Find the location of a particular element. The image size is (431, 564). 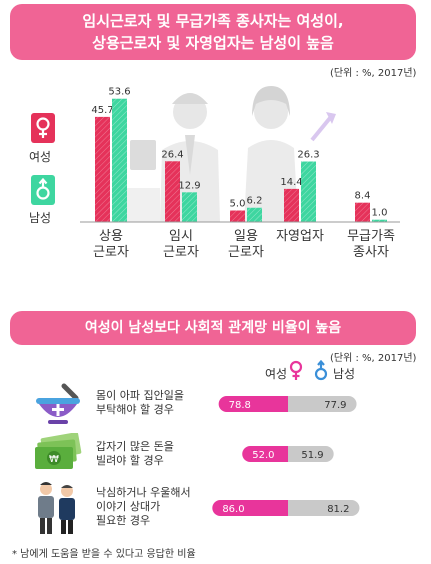

female-value-label-1: 52.0 is located at coordinates (263, 455).